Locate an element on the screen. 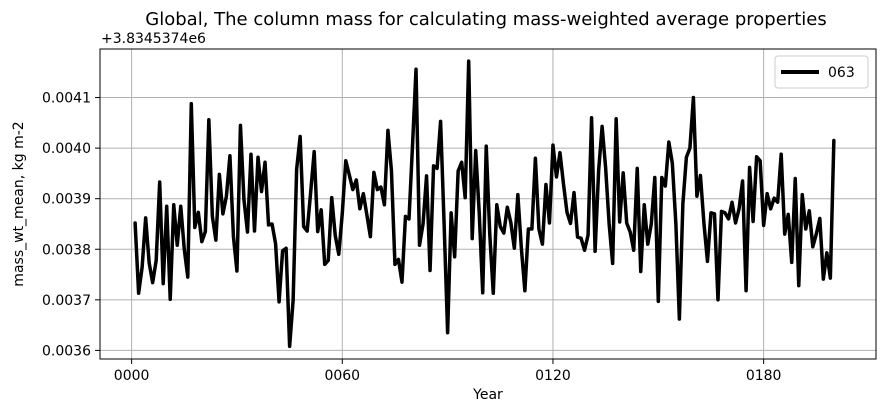 This screenshot has height=417, width=884. x-tick-label: 0180 is located at coordinates (764, 376).